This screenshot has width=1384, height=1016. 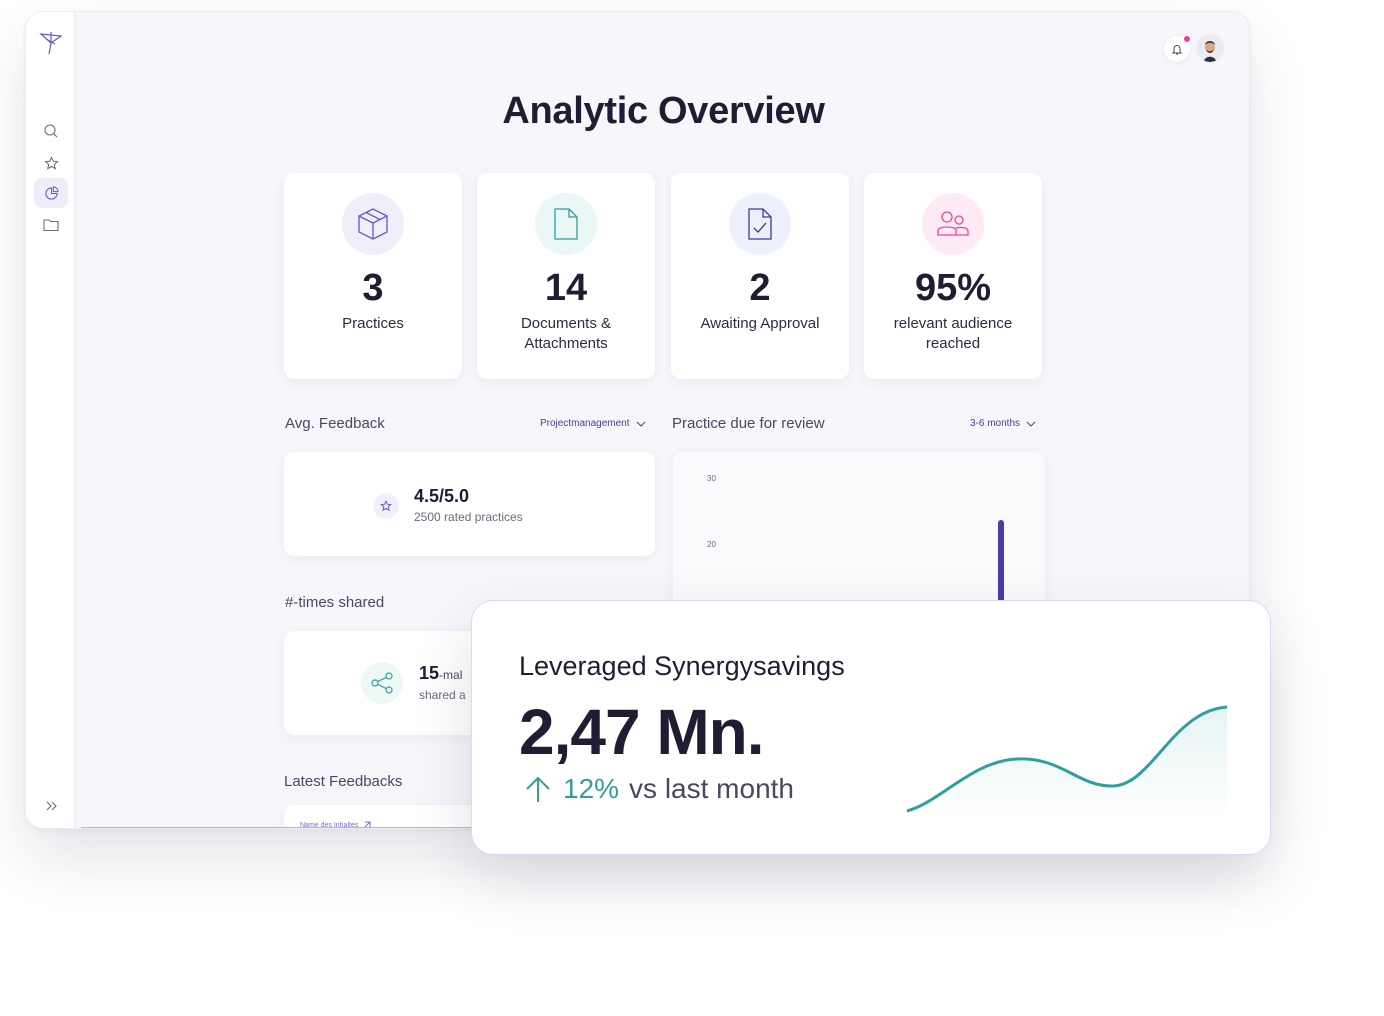 I want to click on pie-chart-icon, so click(x=51, y=192).